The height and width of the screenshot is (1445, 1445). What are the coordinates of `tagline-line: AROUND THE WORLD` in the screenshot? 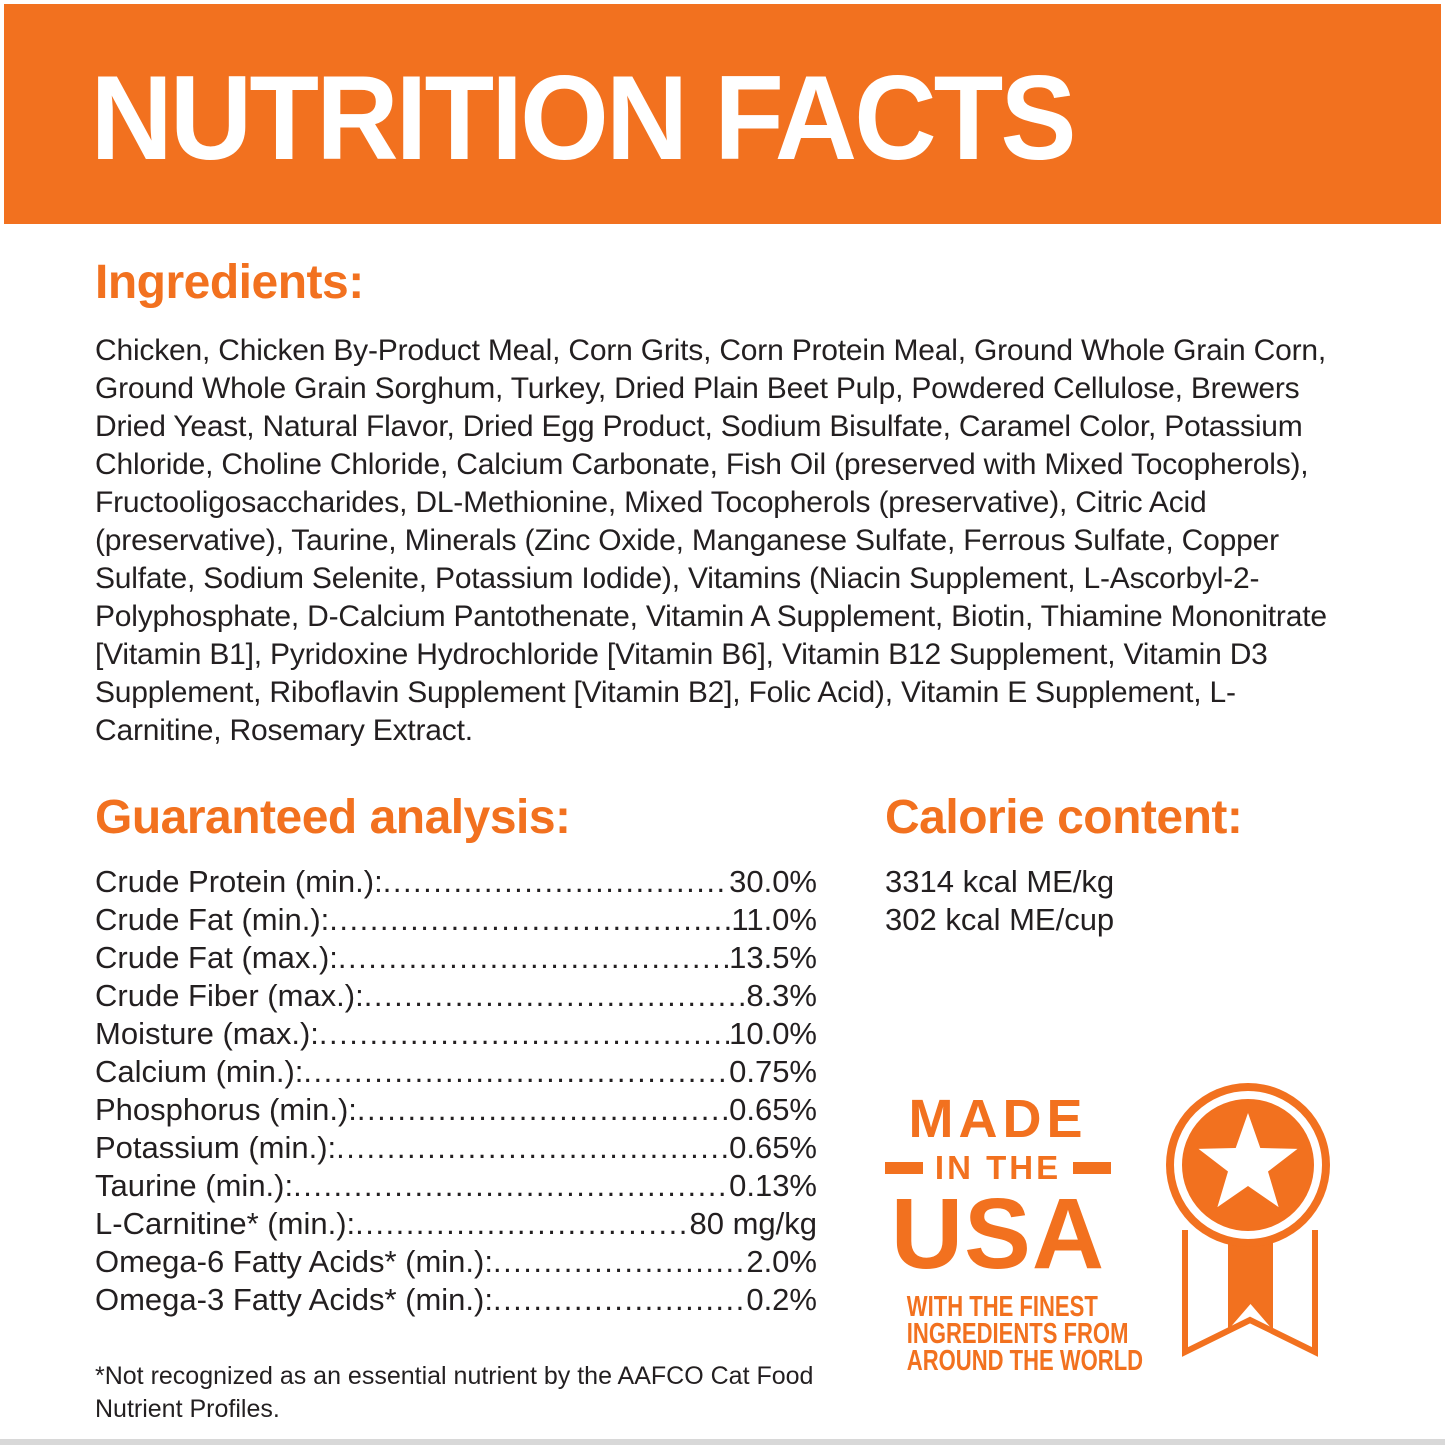 It's located at (1025, 1361).